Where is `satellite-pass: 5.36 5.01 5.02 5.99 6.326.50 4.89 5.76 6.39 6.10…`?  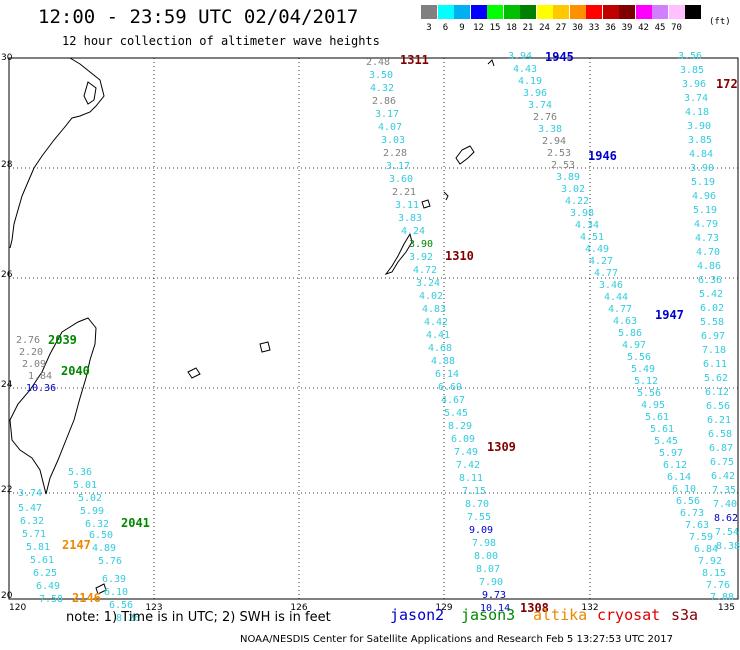
satellite-pass: 5.36 5.01 5.02 5.99 6.326.50 4.89 5.76 6.39 6.10… is located at coordinates (109, 545).